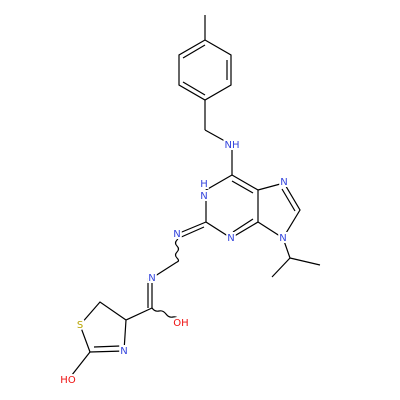 This screenshot has height=400, width=400. Describe the element at coordinates (204, 184) in the screenshot. I see `atom-label: H` at that location.